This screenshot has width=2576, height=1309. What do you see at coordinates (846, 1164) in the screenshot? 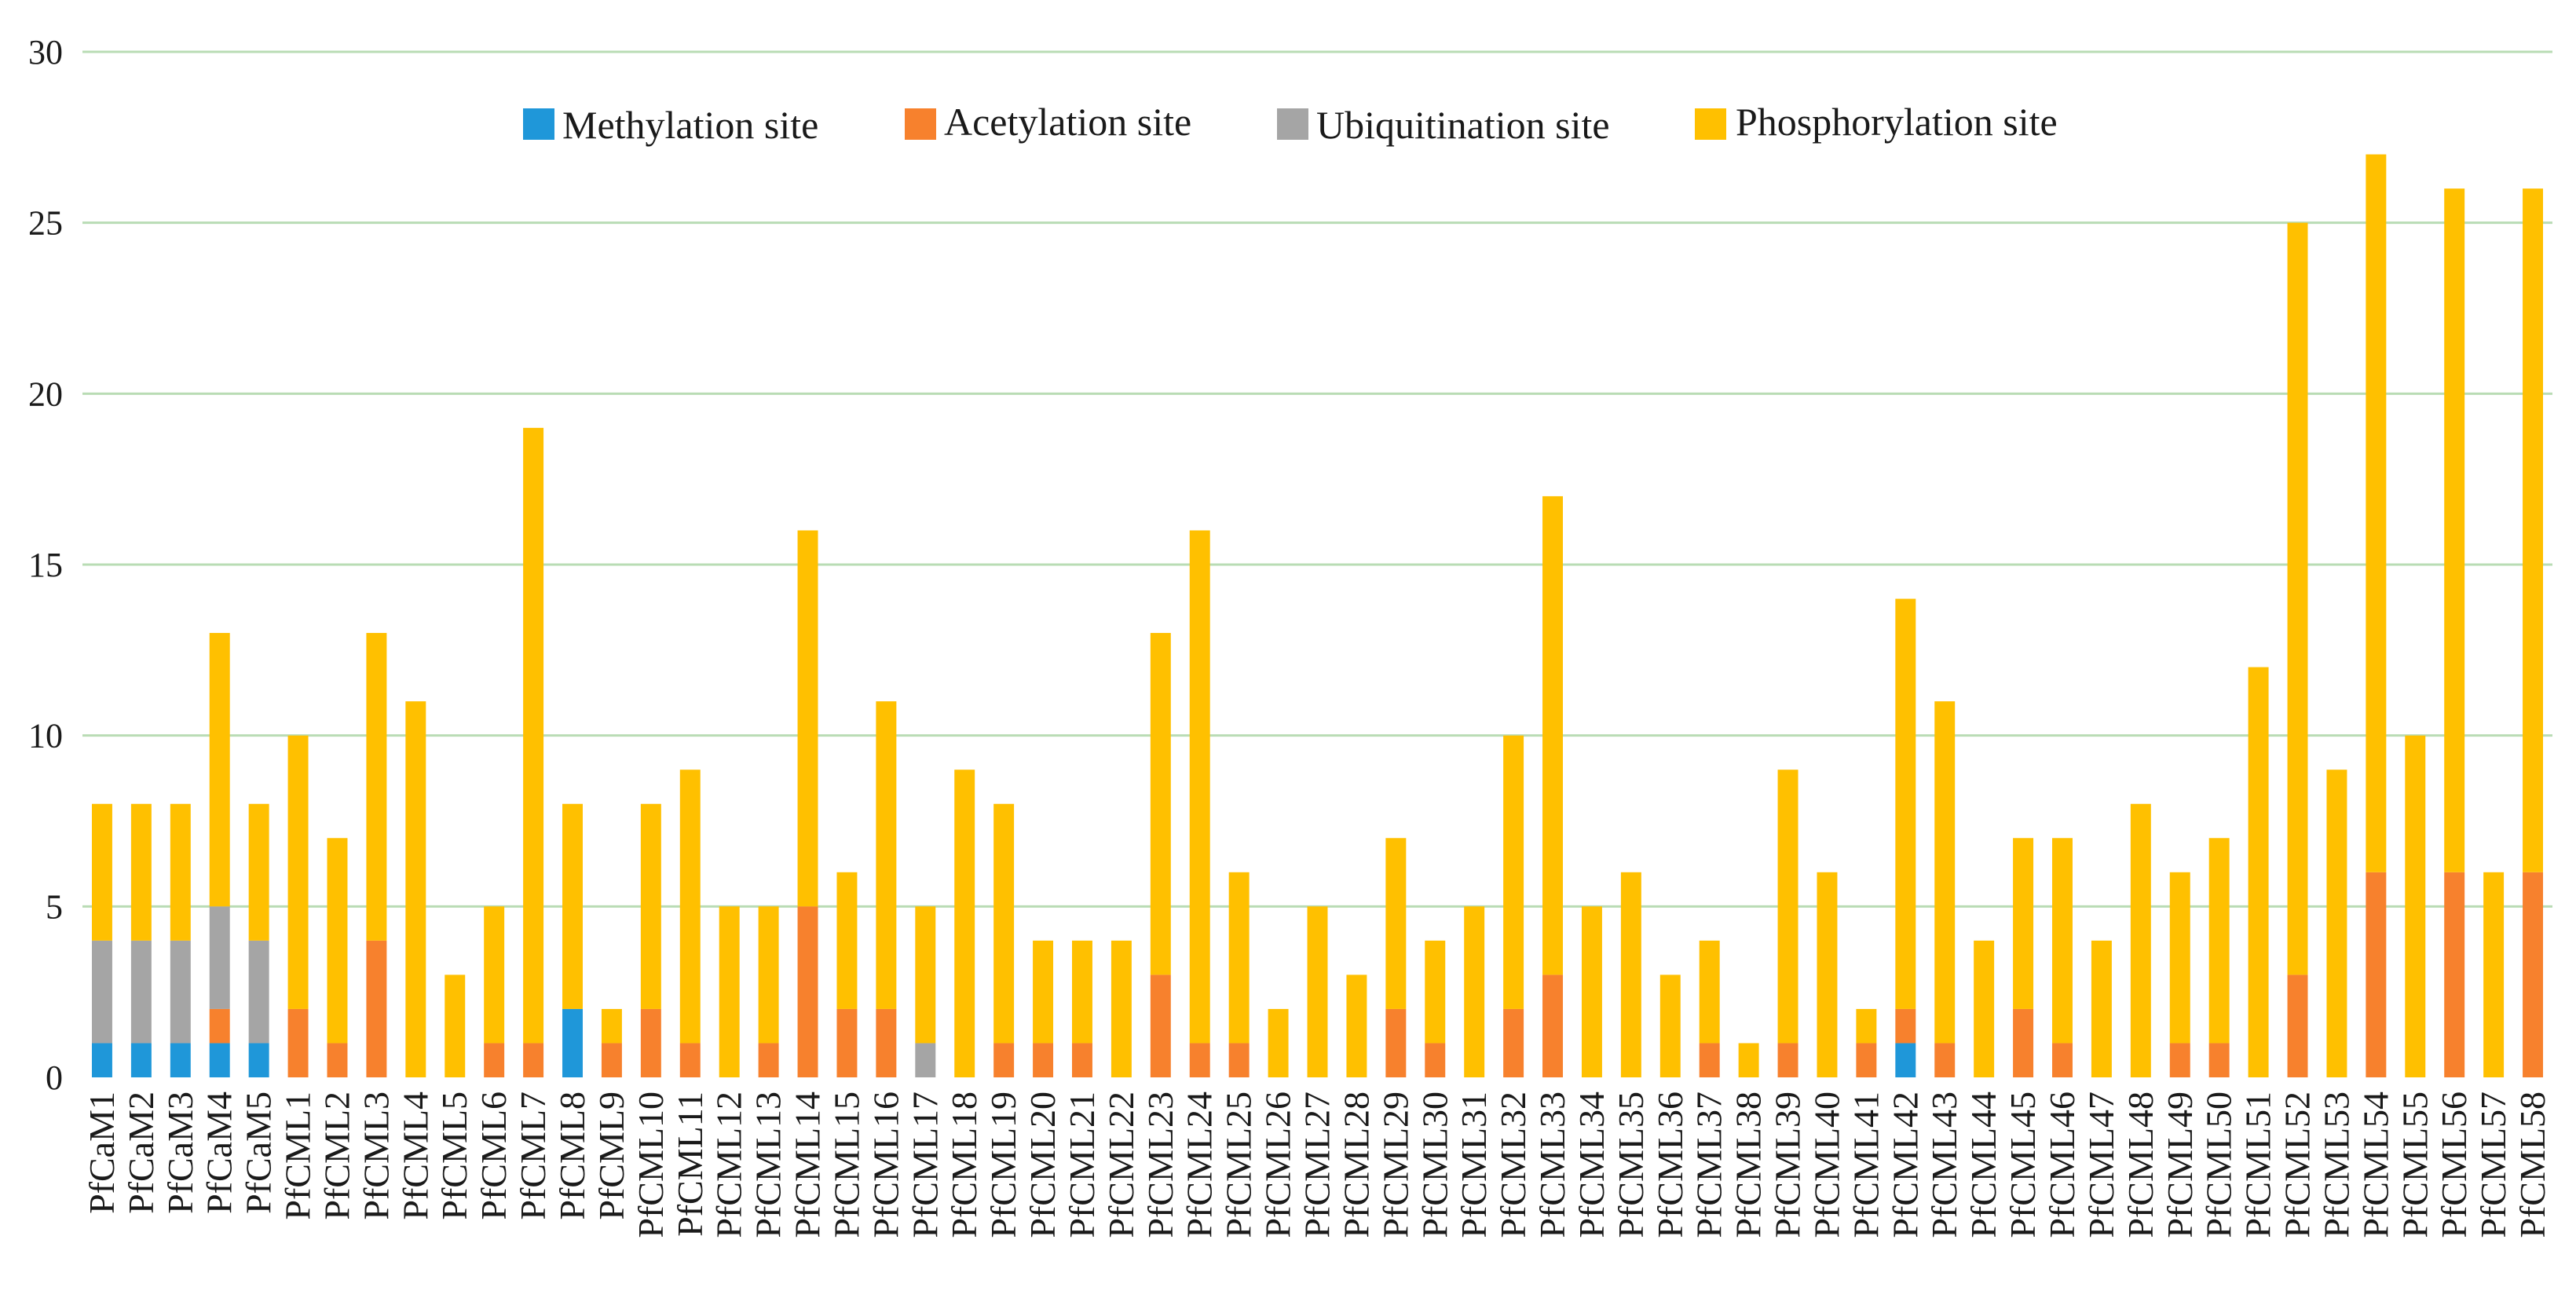
I see `x-tick-label-pfcml15: PfCML15` at bounding box center [846, 1164].